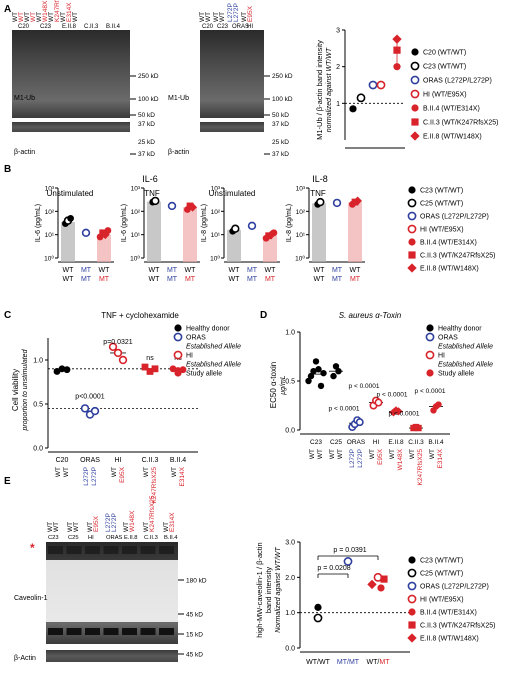 The width and height of the screenshot is (520, 674). I want to click on x-category-label: B.II.4, so click(178, 460).